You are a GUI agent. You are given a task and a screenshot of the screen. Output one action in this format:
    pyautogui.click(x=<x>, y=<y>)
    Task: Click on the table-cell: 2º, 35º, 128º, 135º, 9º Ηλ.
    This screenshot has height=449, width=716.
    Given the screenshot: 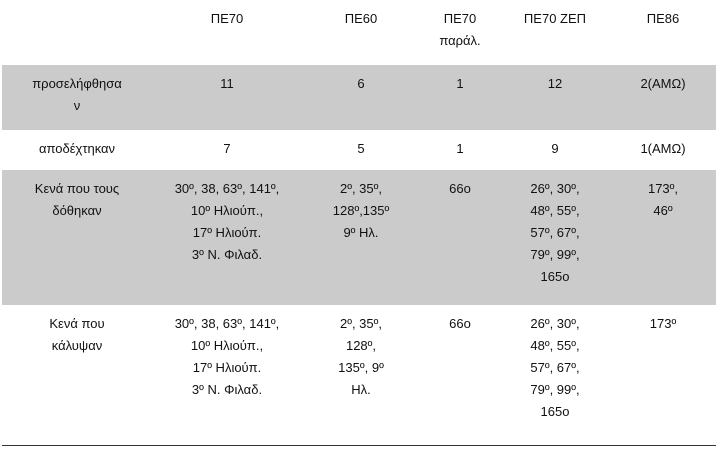 What is the action you would take?
    pyautogui.click(x=361, y=375)
    